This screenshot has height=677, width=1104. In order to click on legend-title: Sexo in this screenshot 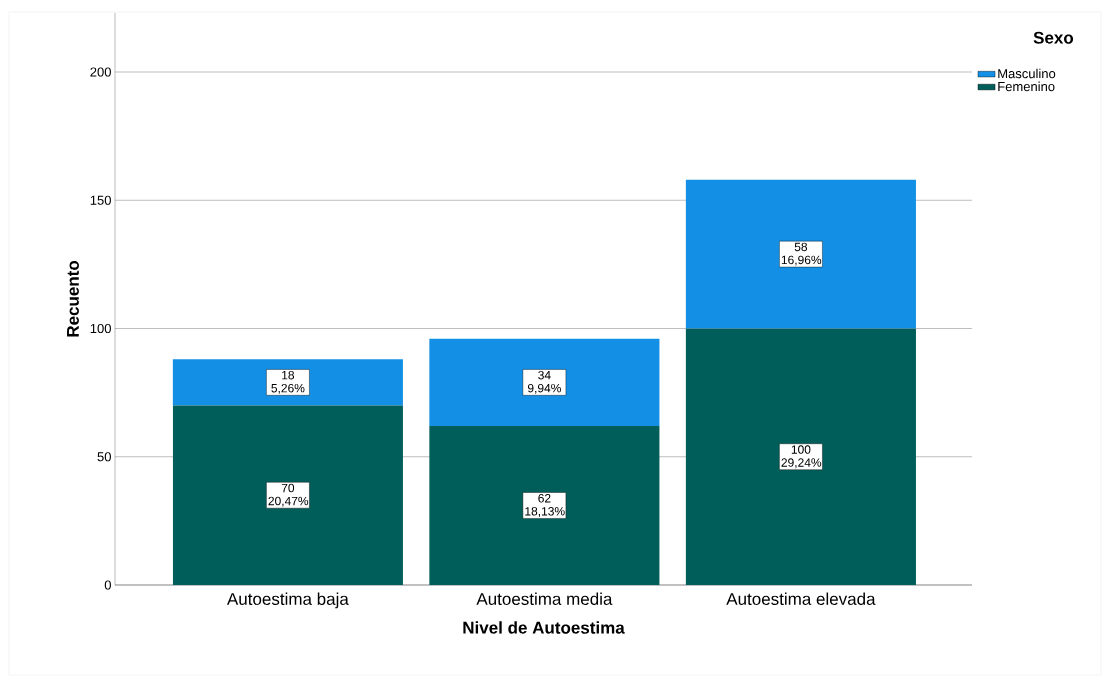, I will do `click(1053, 37)`.